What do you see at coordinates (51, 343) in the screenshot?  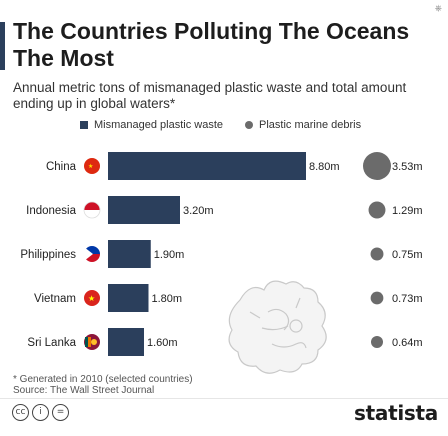 I see `category-label: Sri Lanka` at bounding box center [51, 343].